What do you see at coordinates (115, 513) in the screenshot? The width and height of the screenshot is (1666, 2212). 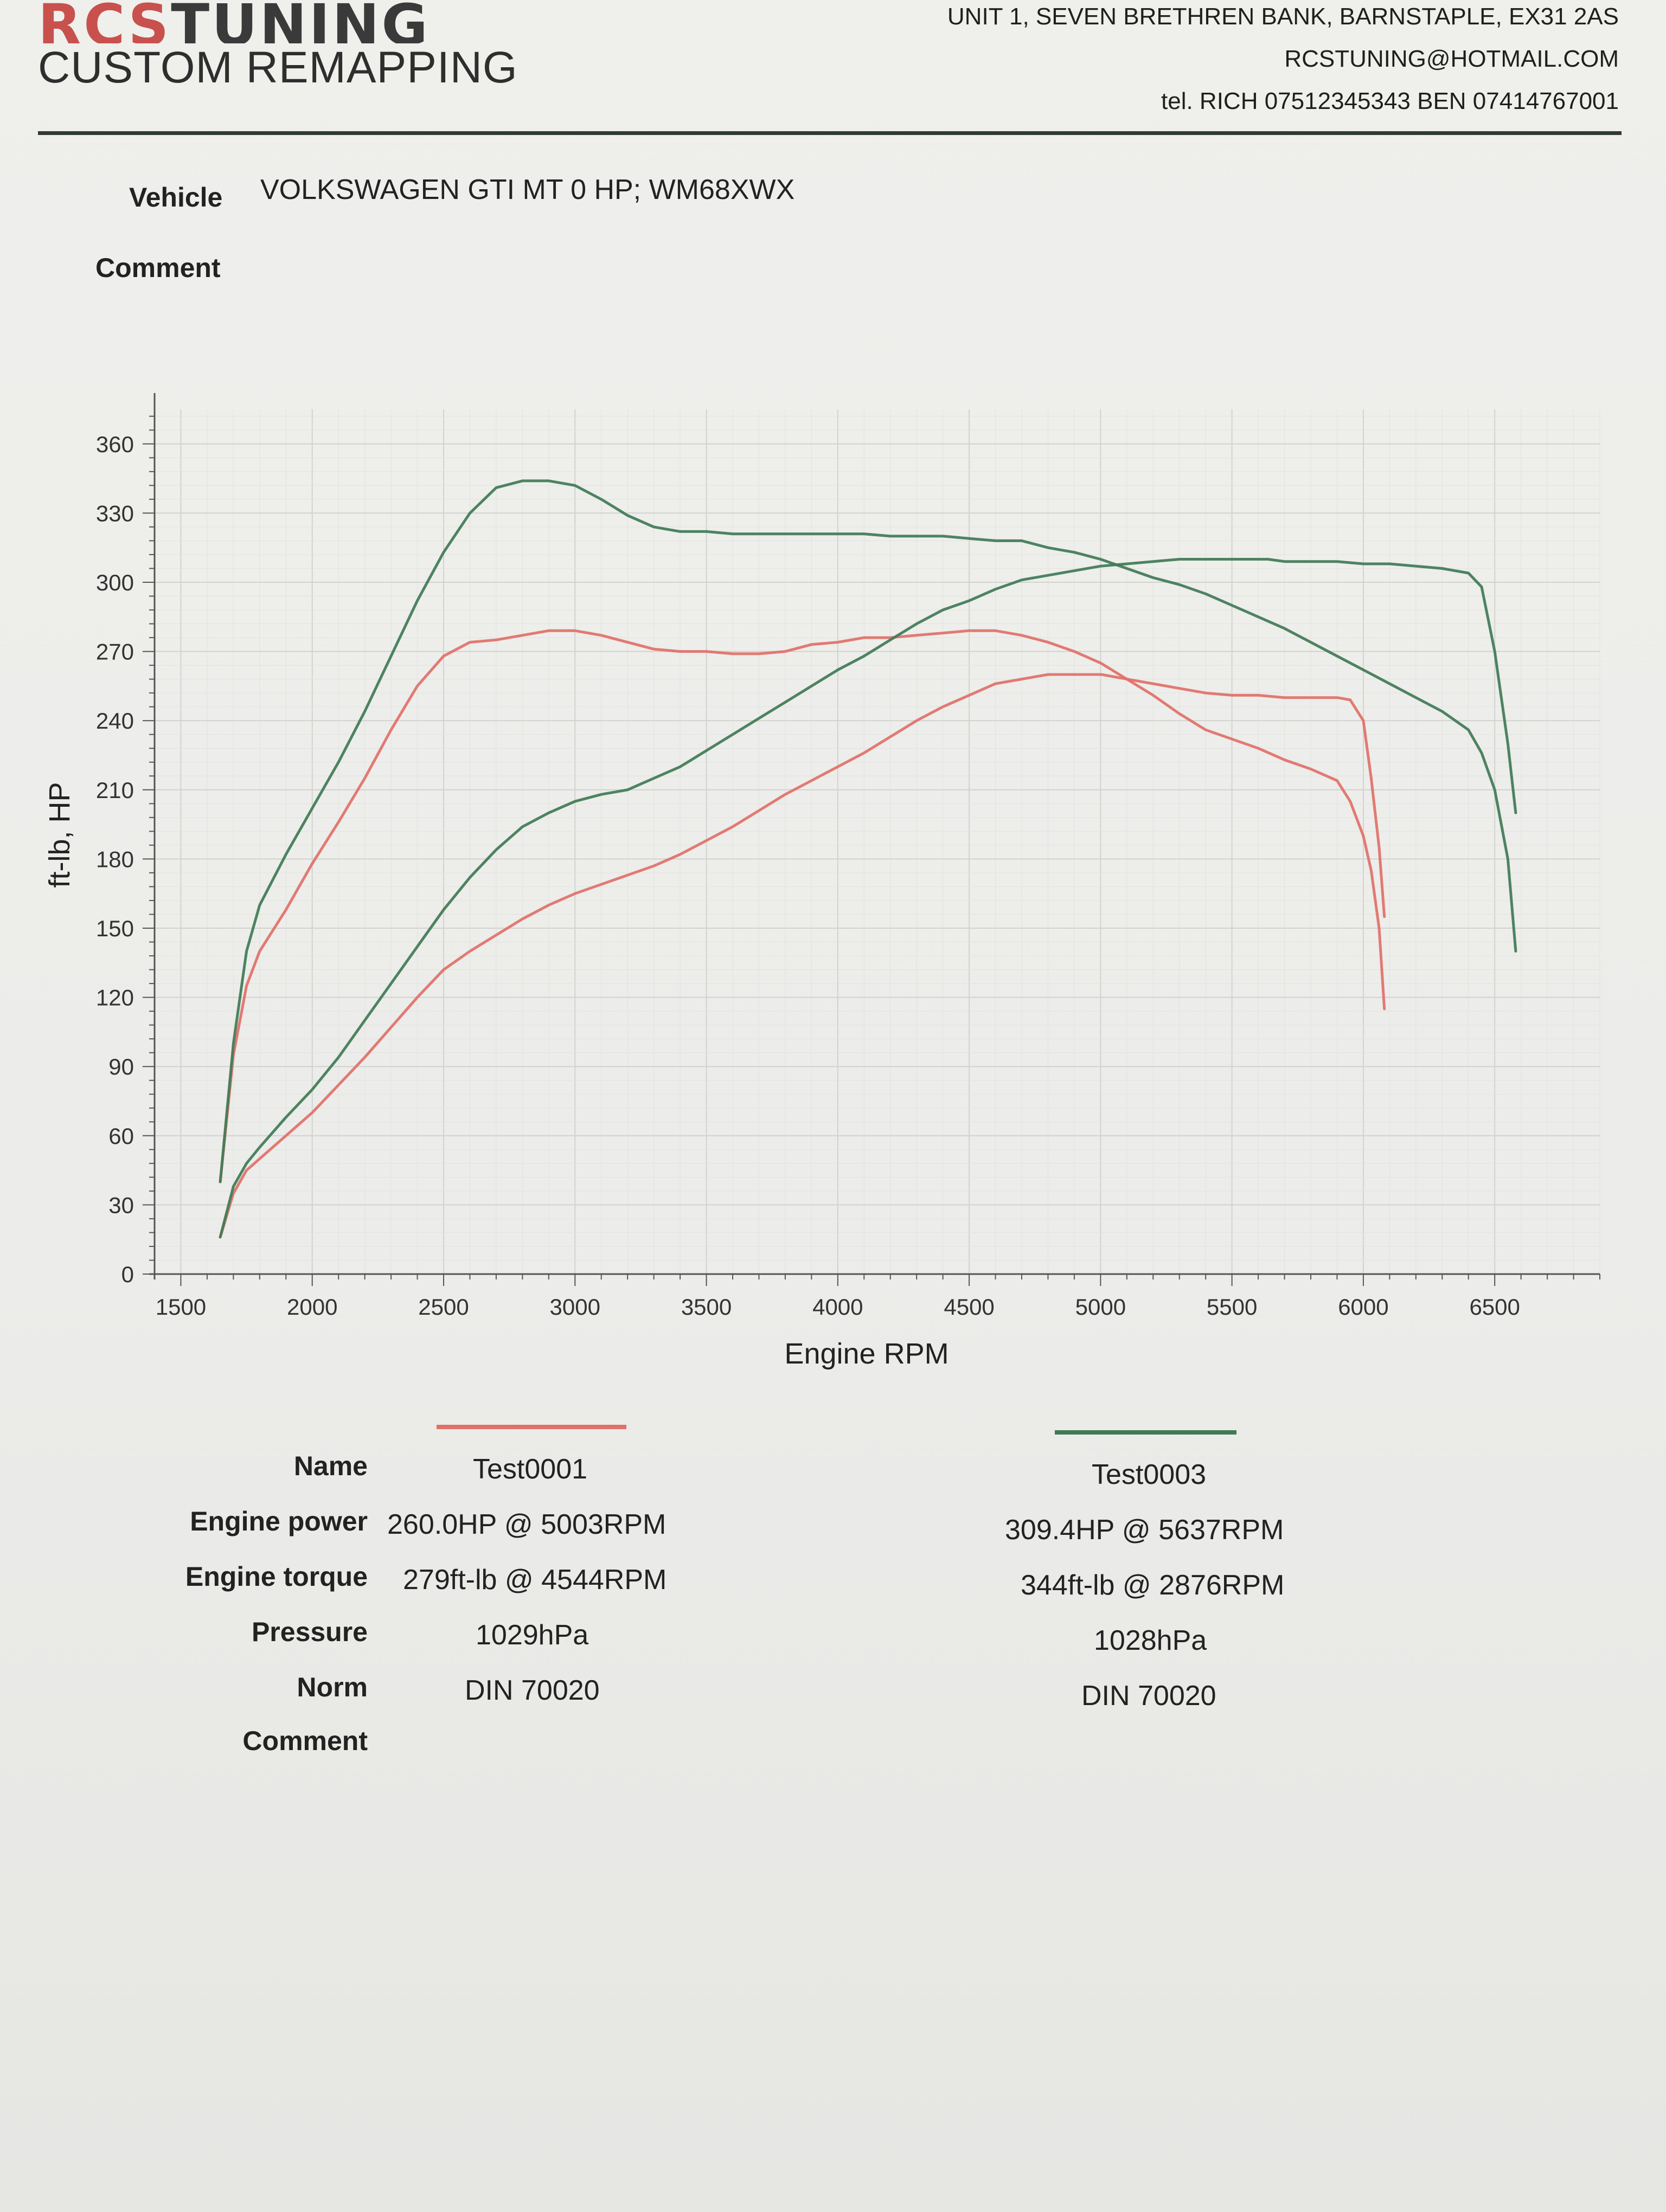 I see `y-tick-label: 330` at bounding box center [115, 513].